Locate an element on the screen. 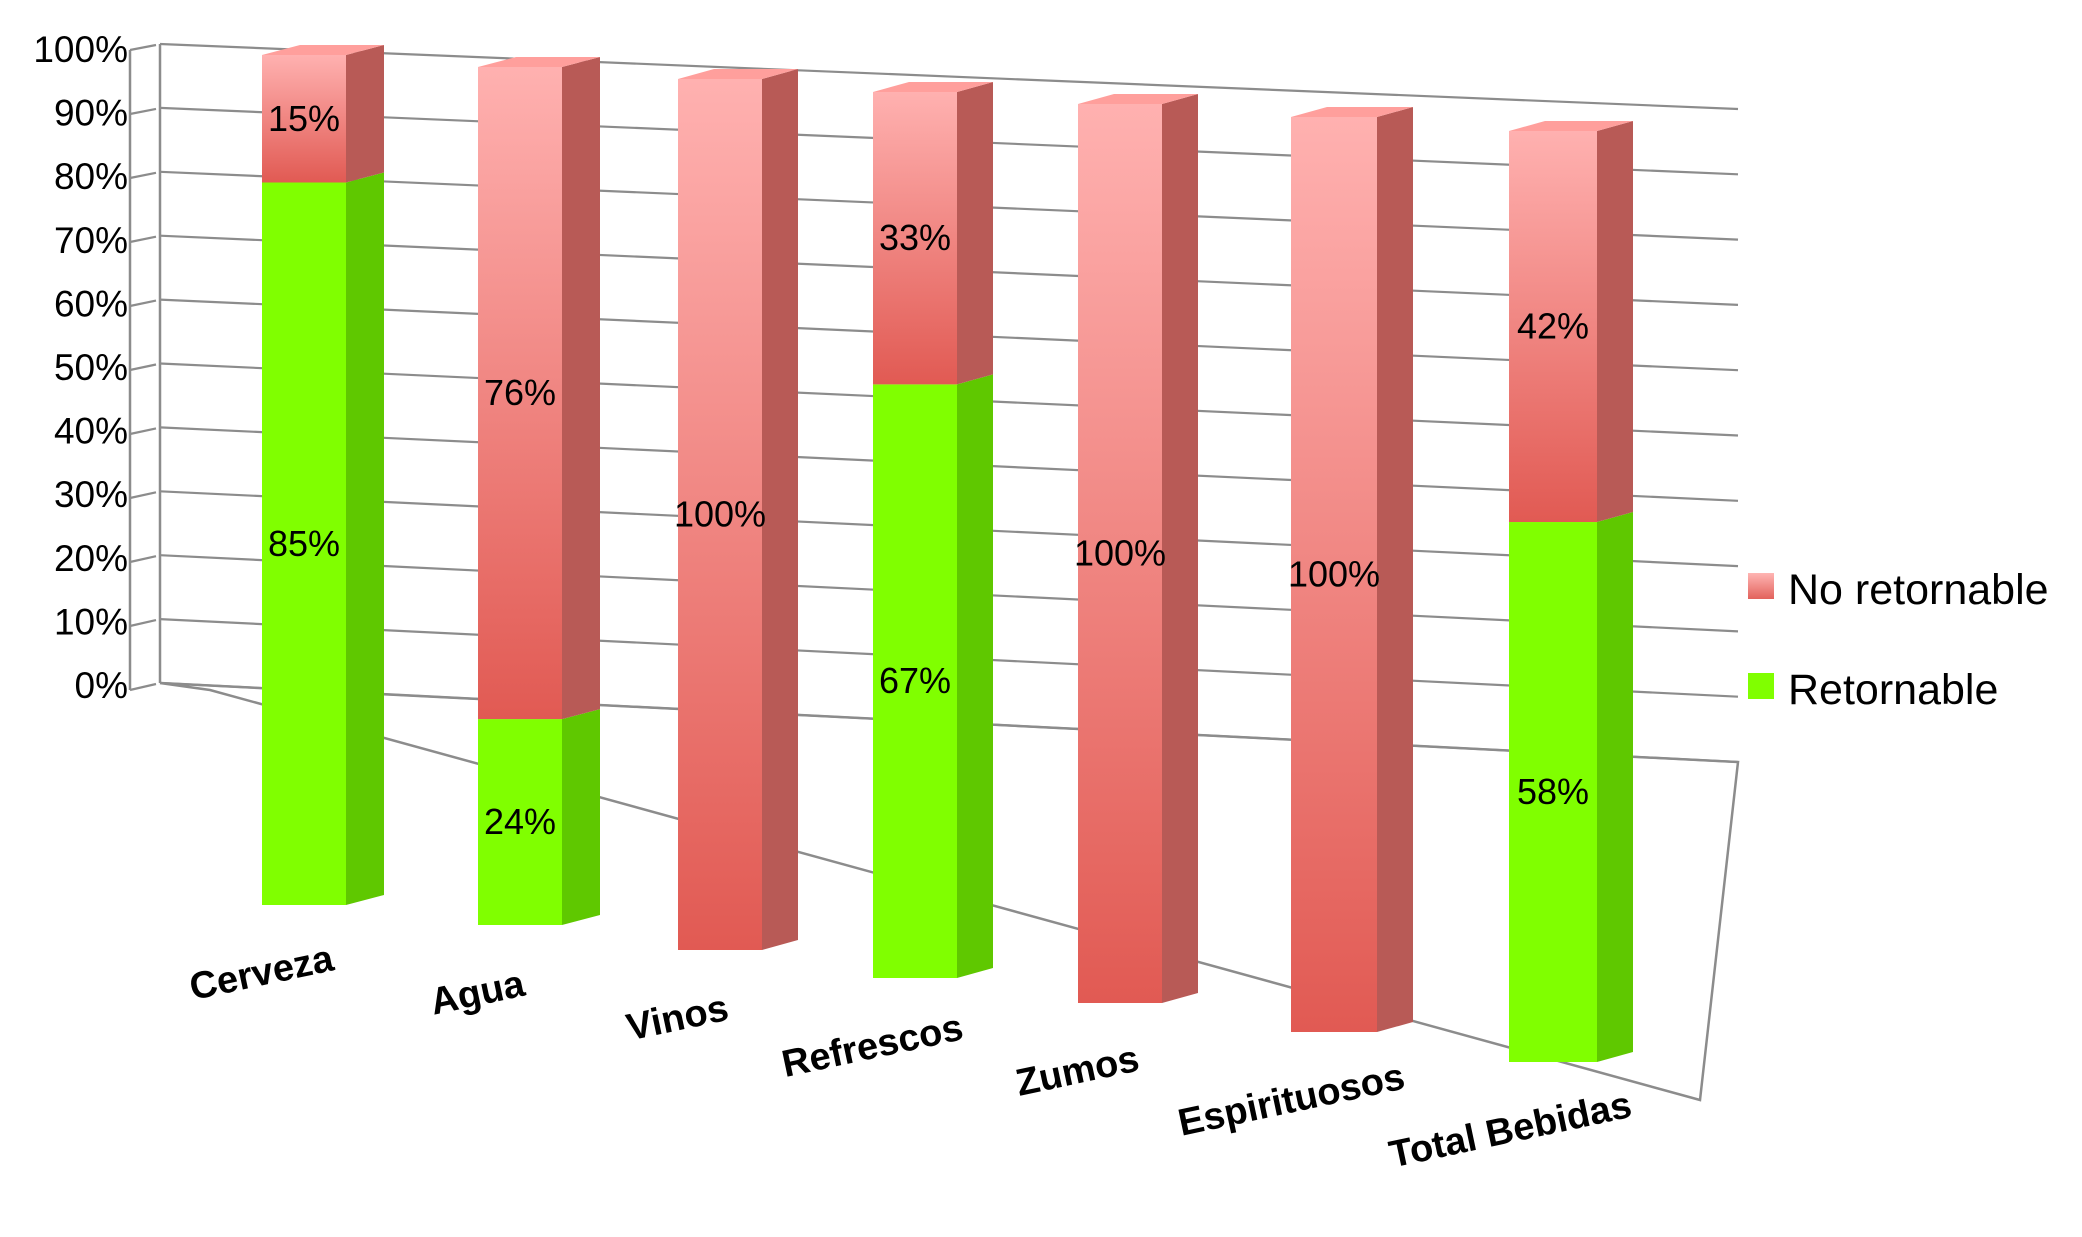  bar-zumos is located at coordinates (1138, 548).